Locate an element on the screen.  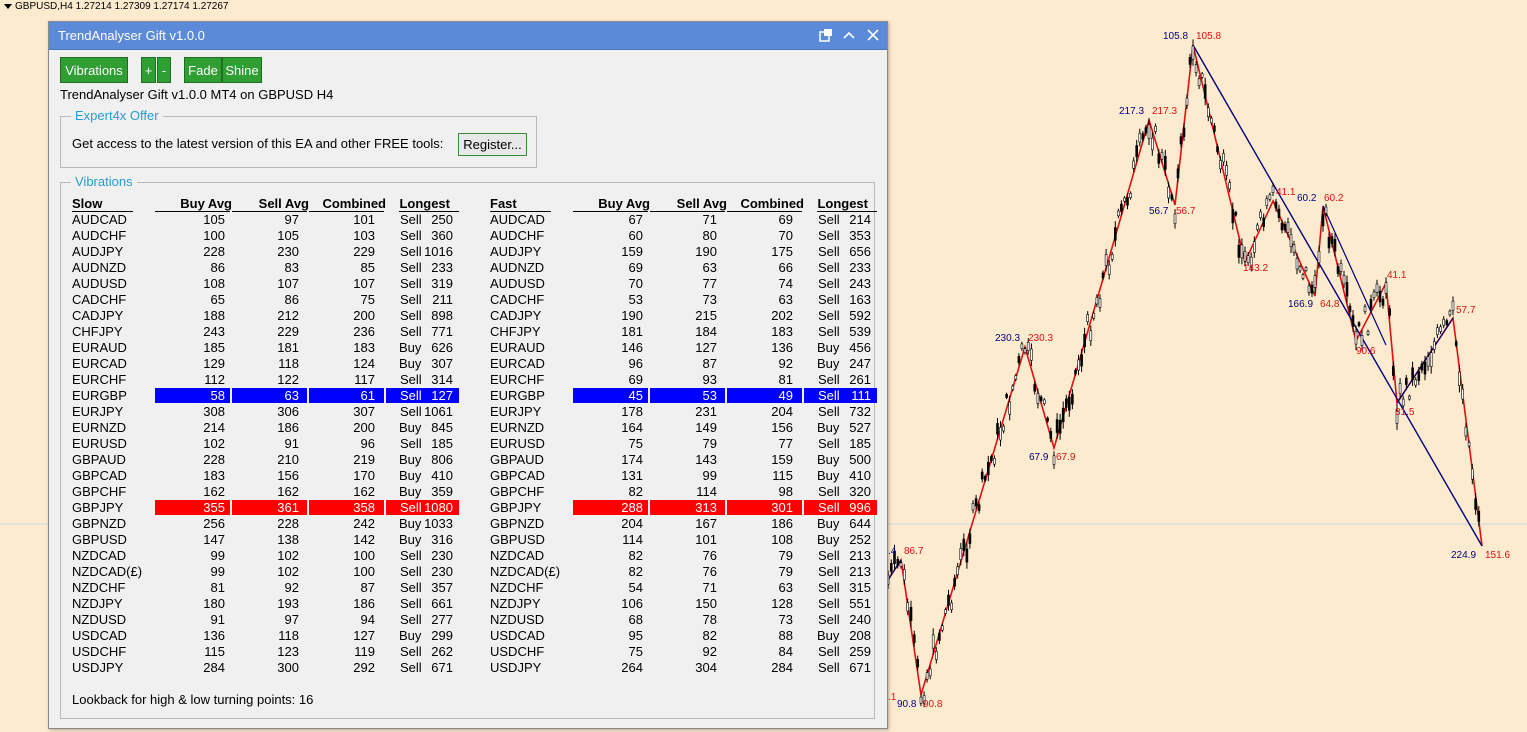
buy-avg-value: 58 is located at coordinates (217, 395).